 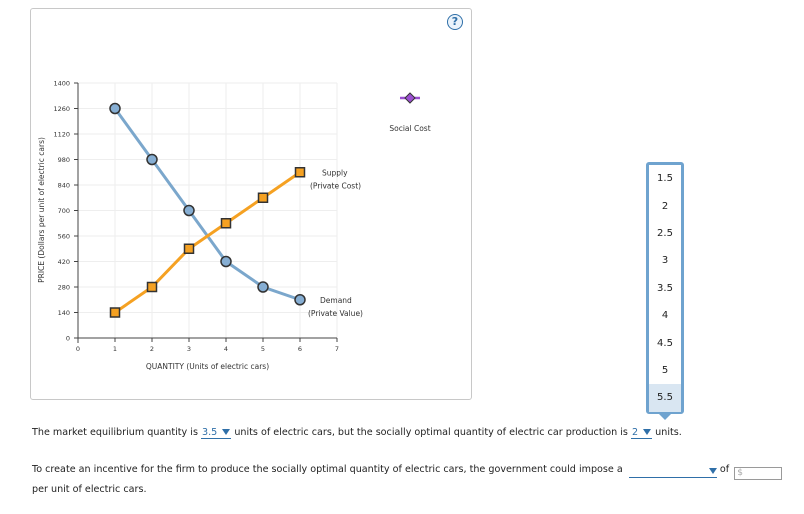 I want to click on question-text-1c: units., so click(x=668, y=432).